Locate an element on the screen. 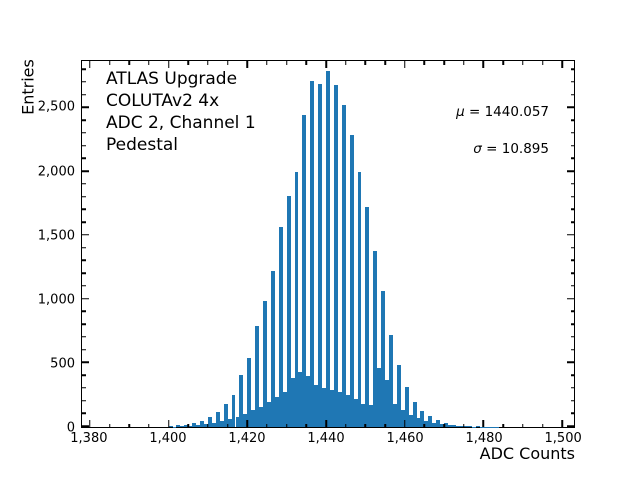  x-tick-label: 1,400 is located at coordinates (168, 438).